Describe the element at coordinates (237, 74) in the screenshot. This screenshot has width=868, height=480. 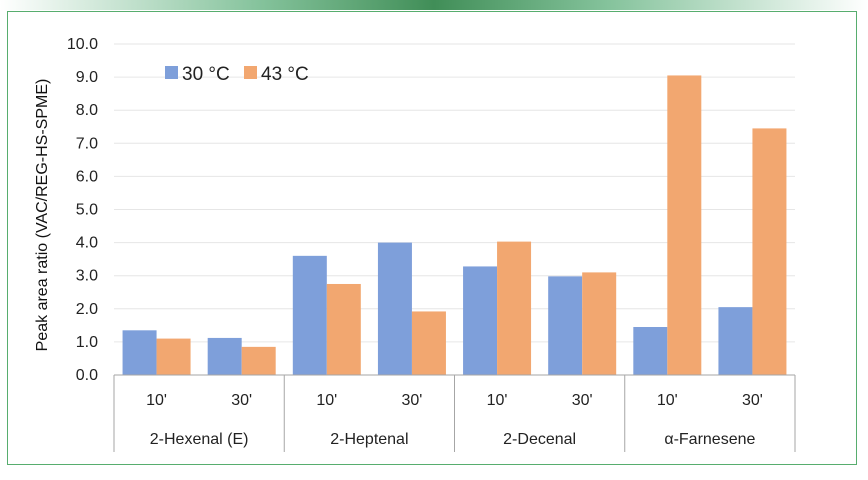
I see `legend: 30 °C 43 °C` at that location.